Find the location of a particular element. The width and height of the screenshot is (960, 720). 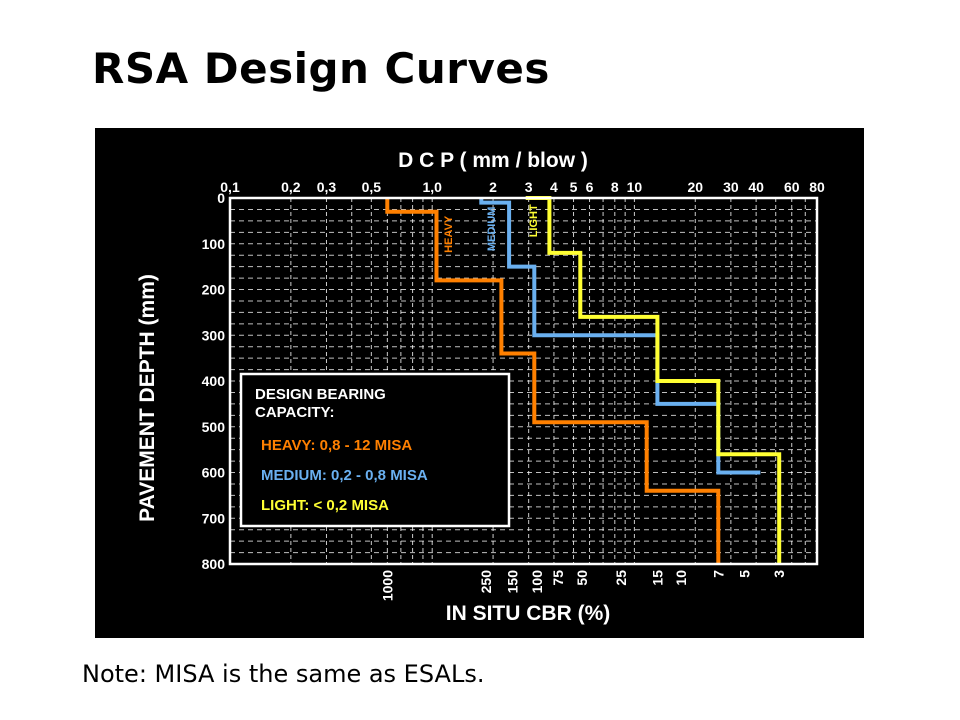

bottom-tick-label: 7 is located at coordinates (718, 574).